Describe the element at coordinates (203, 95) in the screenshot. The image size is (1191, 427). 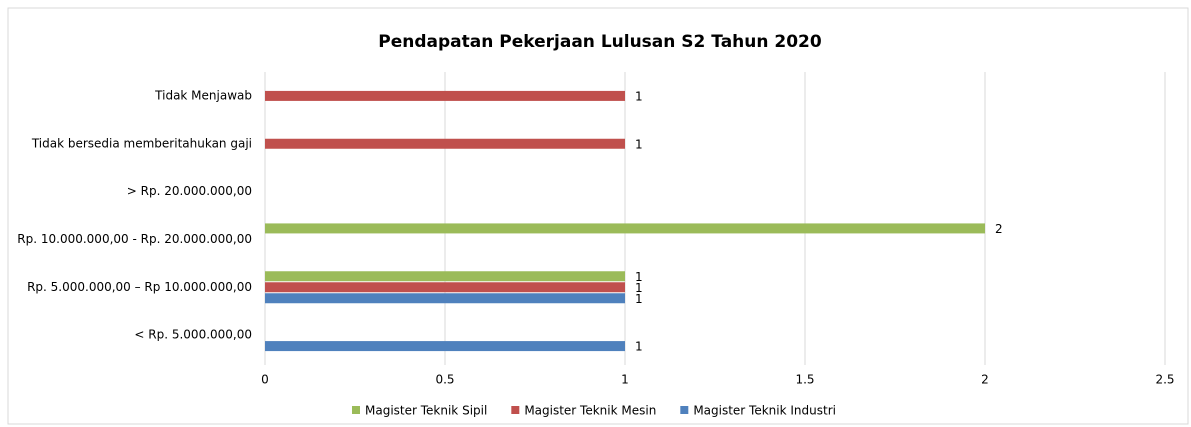
I see `y-tick-label: Tidak Menjawab` at that location.